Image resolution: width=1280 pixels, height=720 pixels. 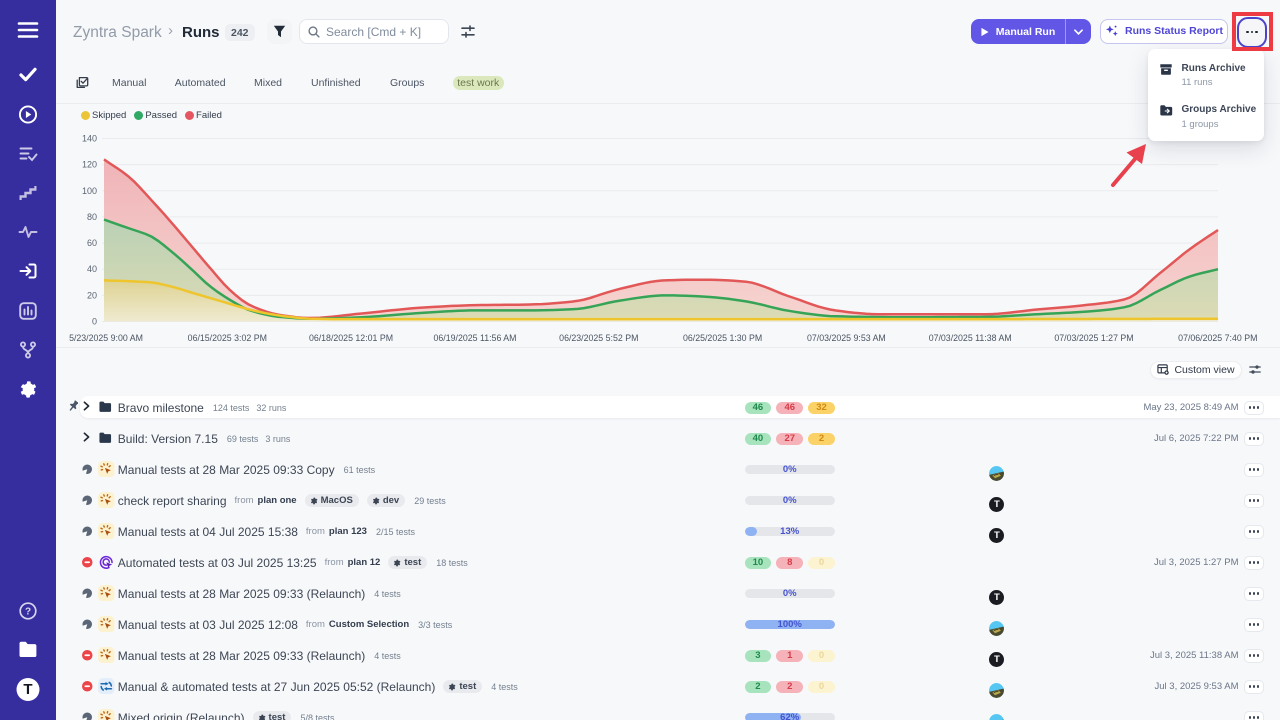 I want to click on svg-text: 06/15/2025 3:02 PM, so click(x=227, y=338).